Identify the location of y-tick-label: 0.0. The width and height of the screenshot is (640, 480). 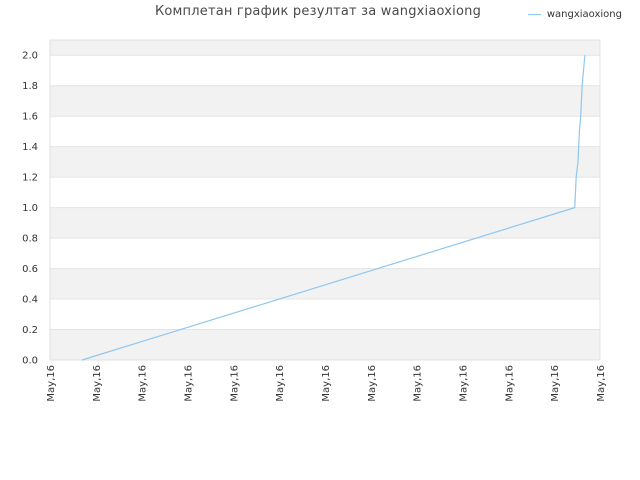
(30, 361).